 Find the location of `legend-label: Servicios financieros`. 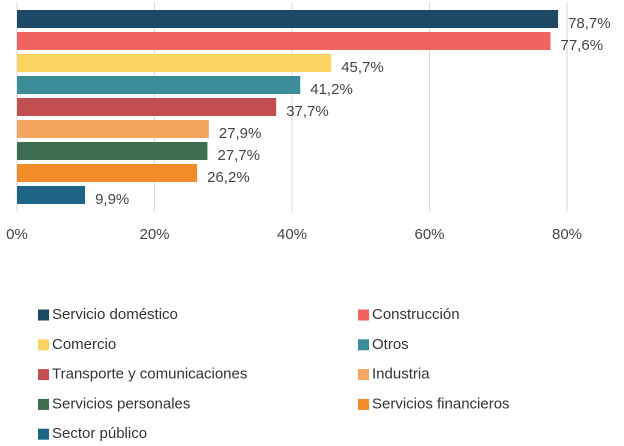

legend-label: Servicios financieros is located at coordinates (441, 403).